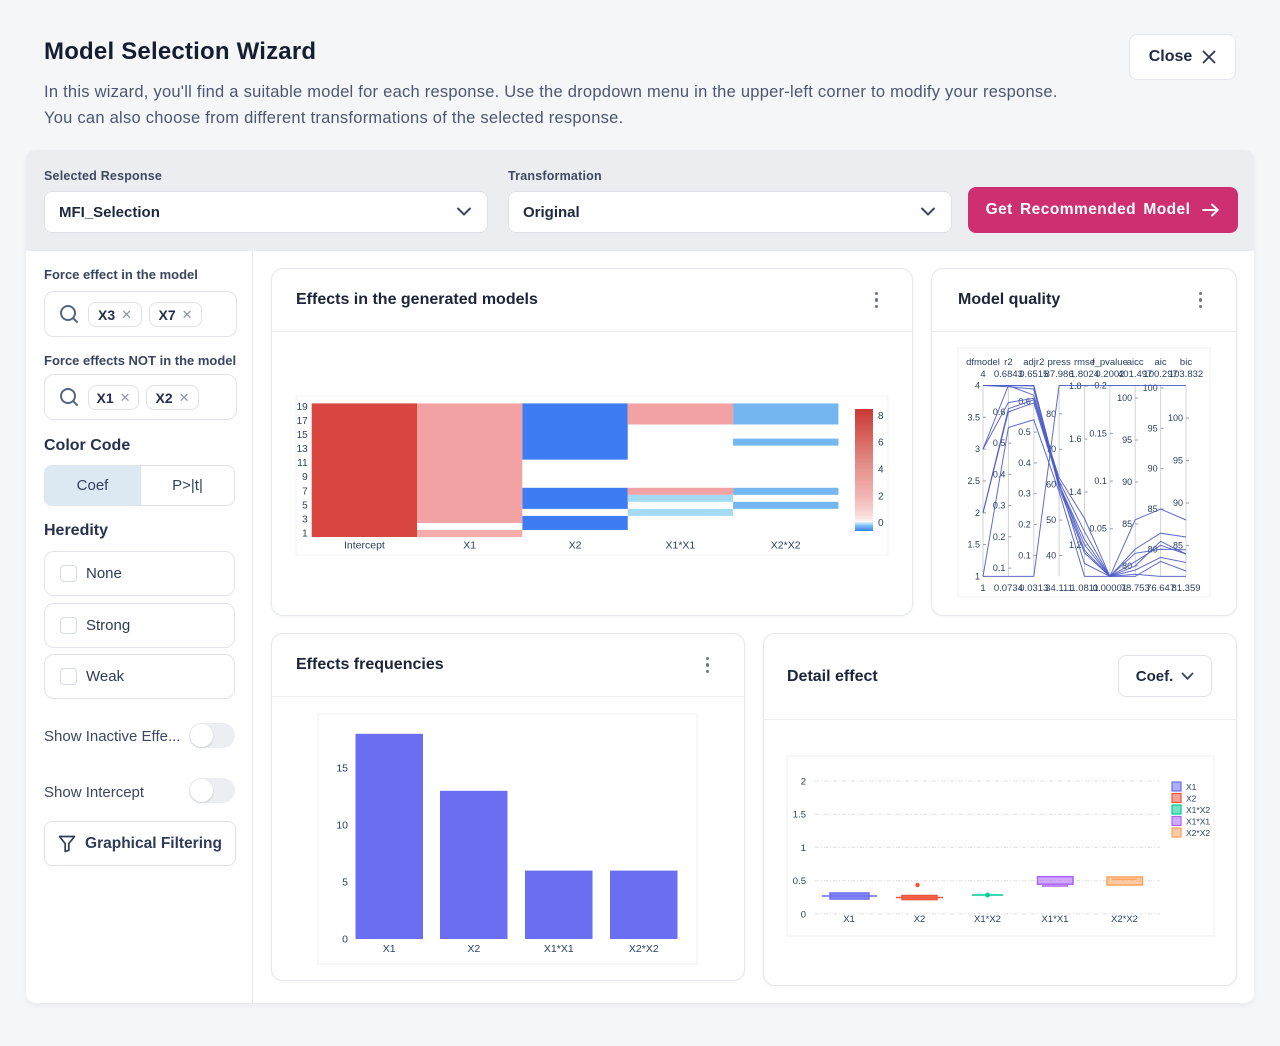 The image size is (1280, 1046). What do you see at coordinates (881, 416) in the screenshot?
I see `svg-text: 8` at bounding box center [881, 416].